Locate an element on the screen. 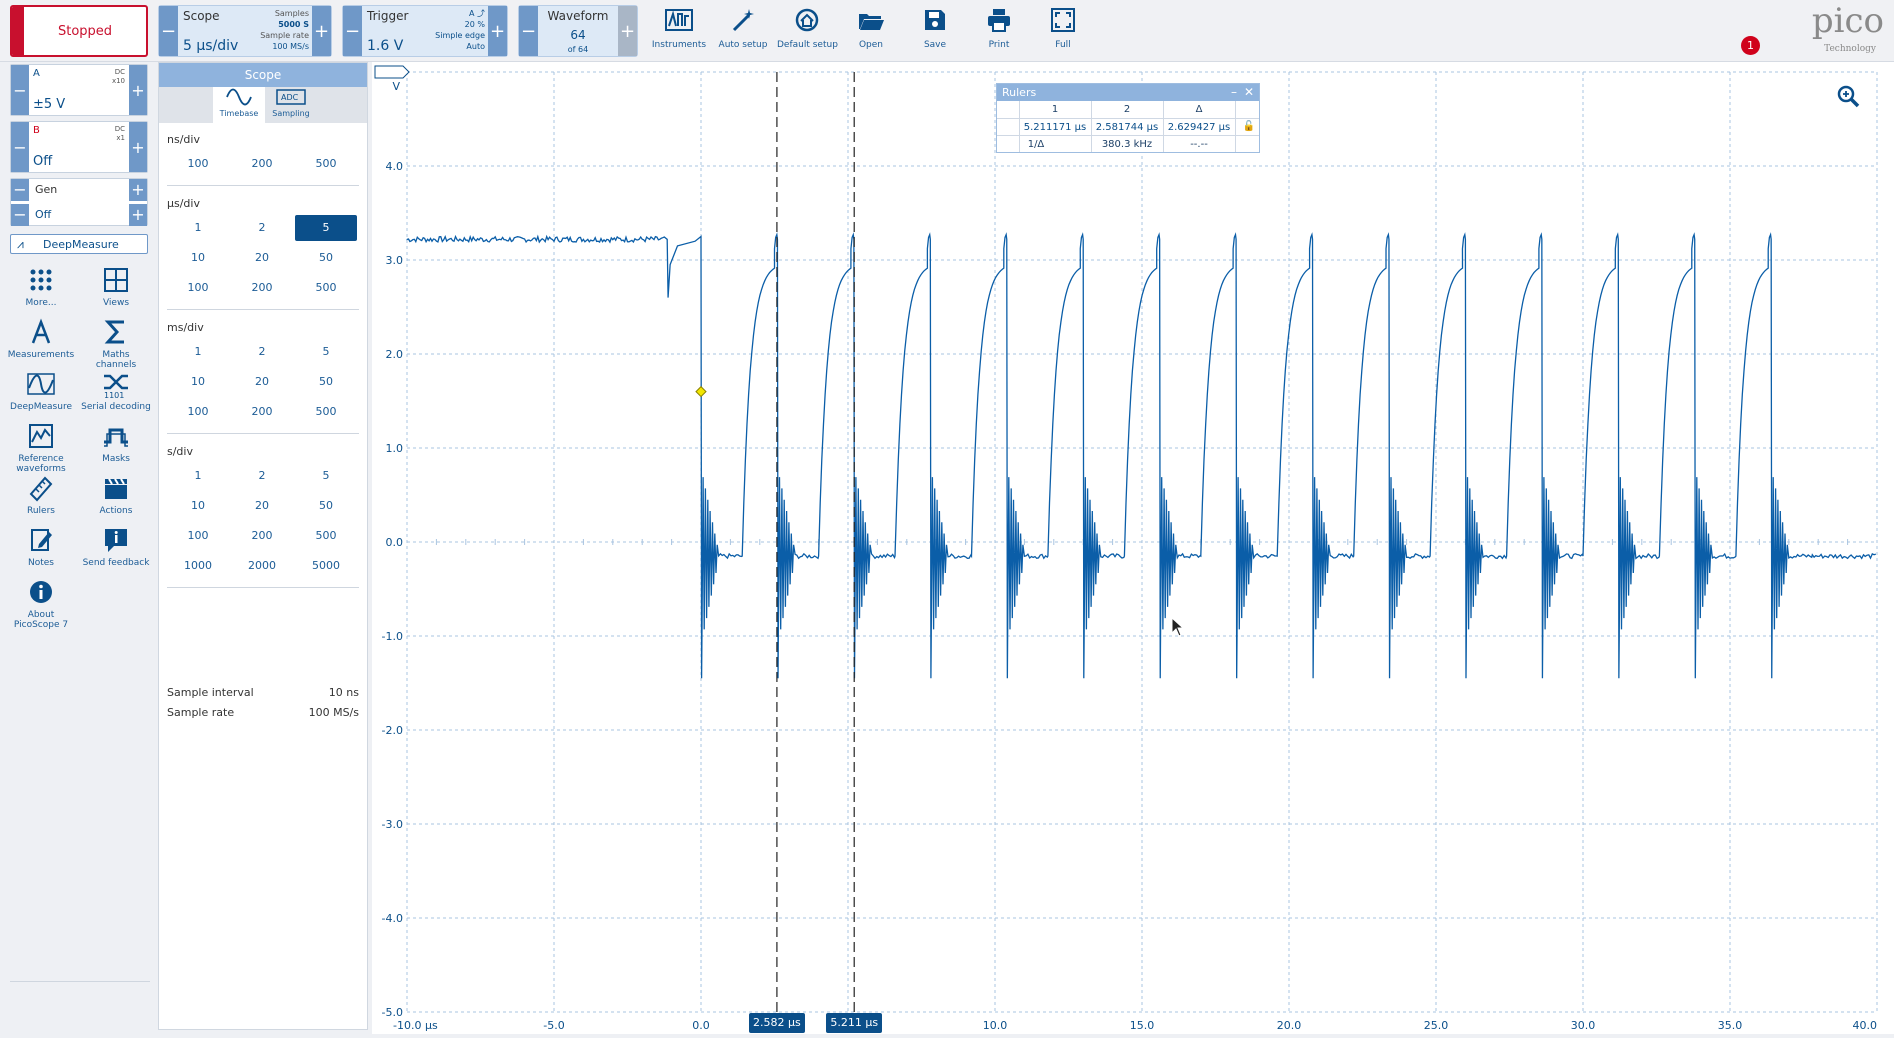 Image resolution: width=1894 pixels, height=1038 pixels. actions-button: Actions is located at coordinates (116, 495).